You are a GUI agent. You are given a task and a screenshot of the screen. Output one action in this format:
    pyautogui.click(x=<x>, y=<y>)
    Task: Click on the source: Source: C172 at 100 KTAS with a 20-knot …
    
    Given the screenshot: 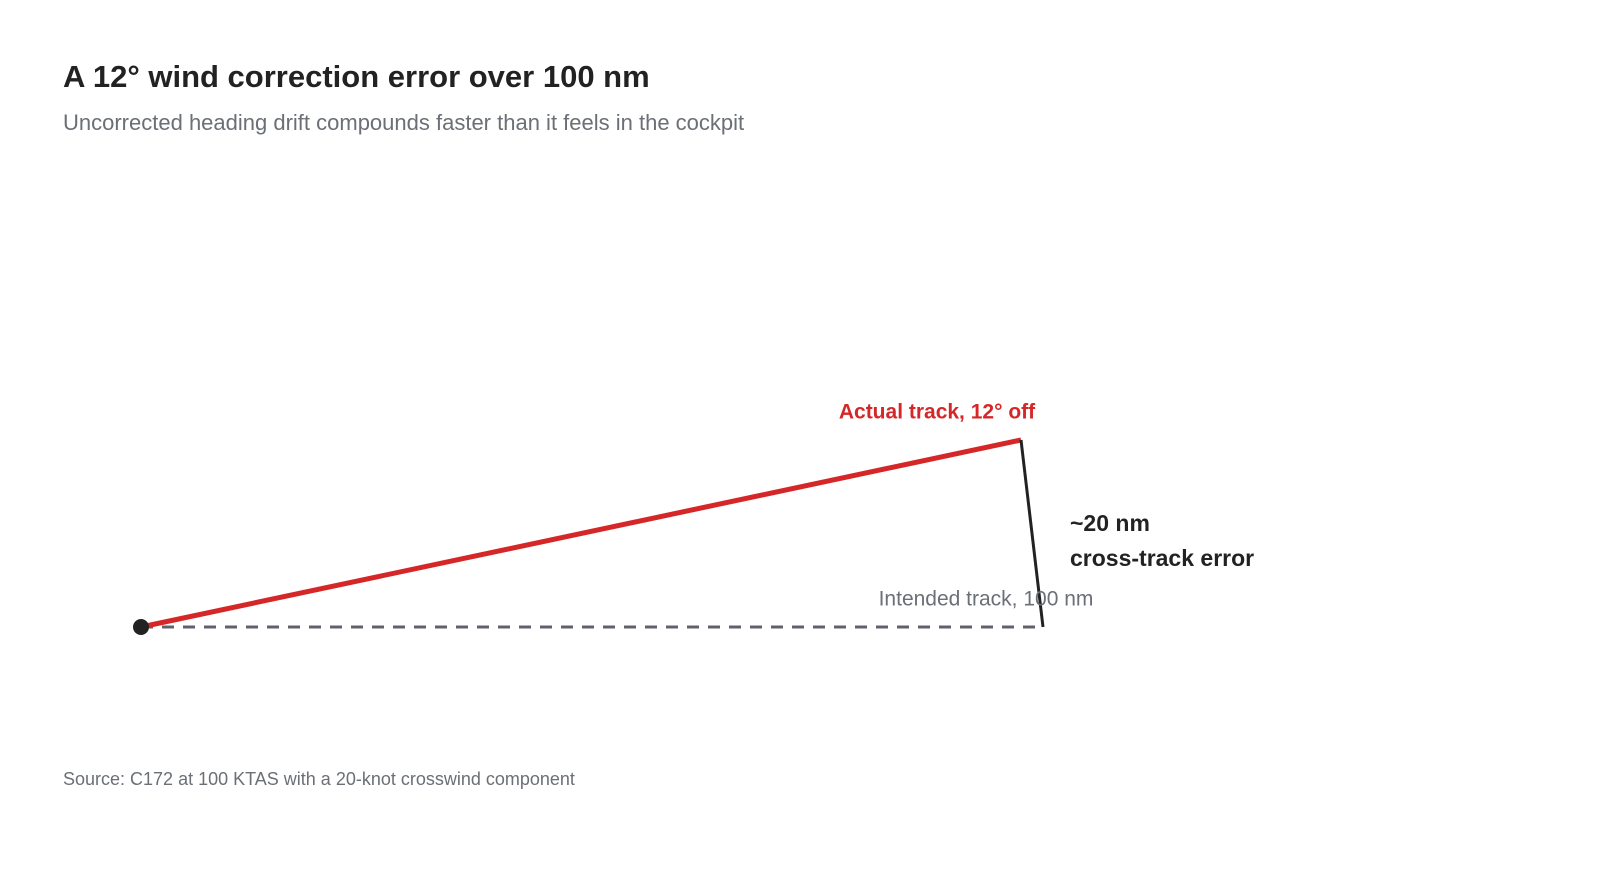 What is the action you would take?
    pyautogui.click(x=319, y=779)
    